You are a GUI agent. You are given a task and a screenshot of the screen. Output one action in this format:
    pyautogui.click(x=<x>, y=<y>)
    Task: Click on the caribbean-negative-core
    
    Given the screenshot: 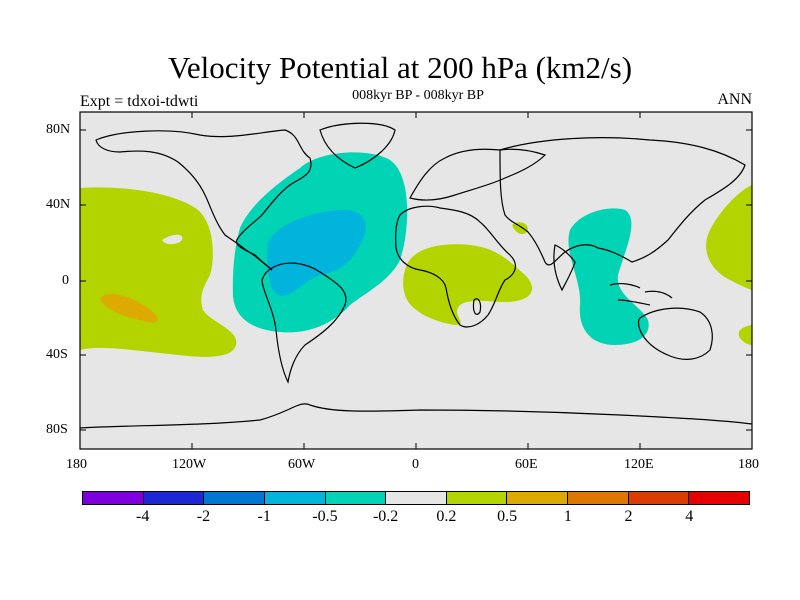 What is the action you would take?
    pyautogui.click(x=316, y=252)
    